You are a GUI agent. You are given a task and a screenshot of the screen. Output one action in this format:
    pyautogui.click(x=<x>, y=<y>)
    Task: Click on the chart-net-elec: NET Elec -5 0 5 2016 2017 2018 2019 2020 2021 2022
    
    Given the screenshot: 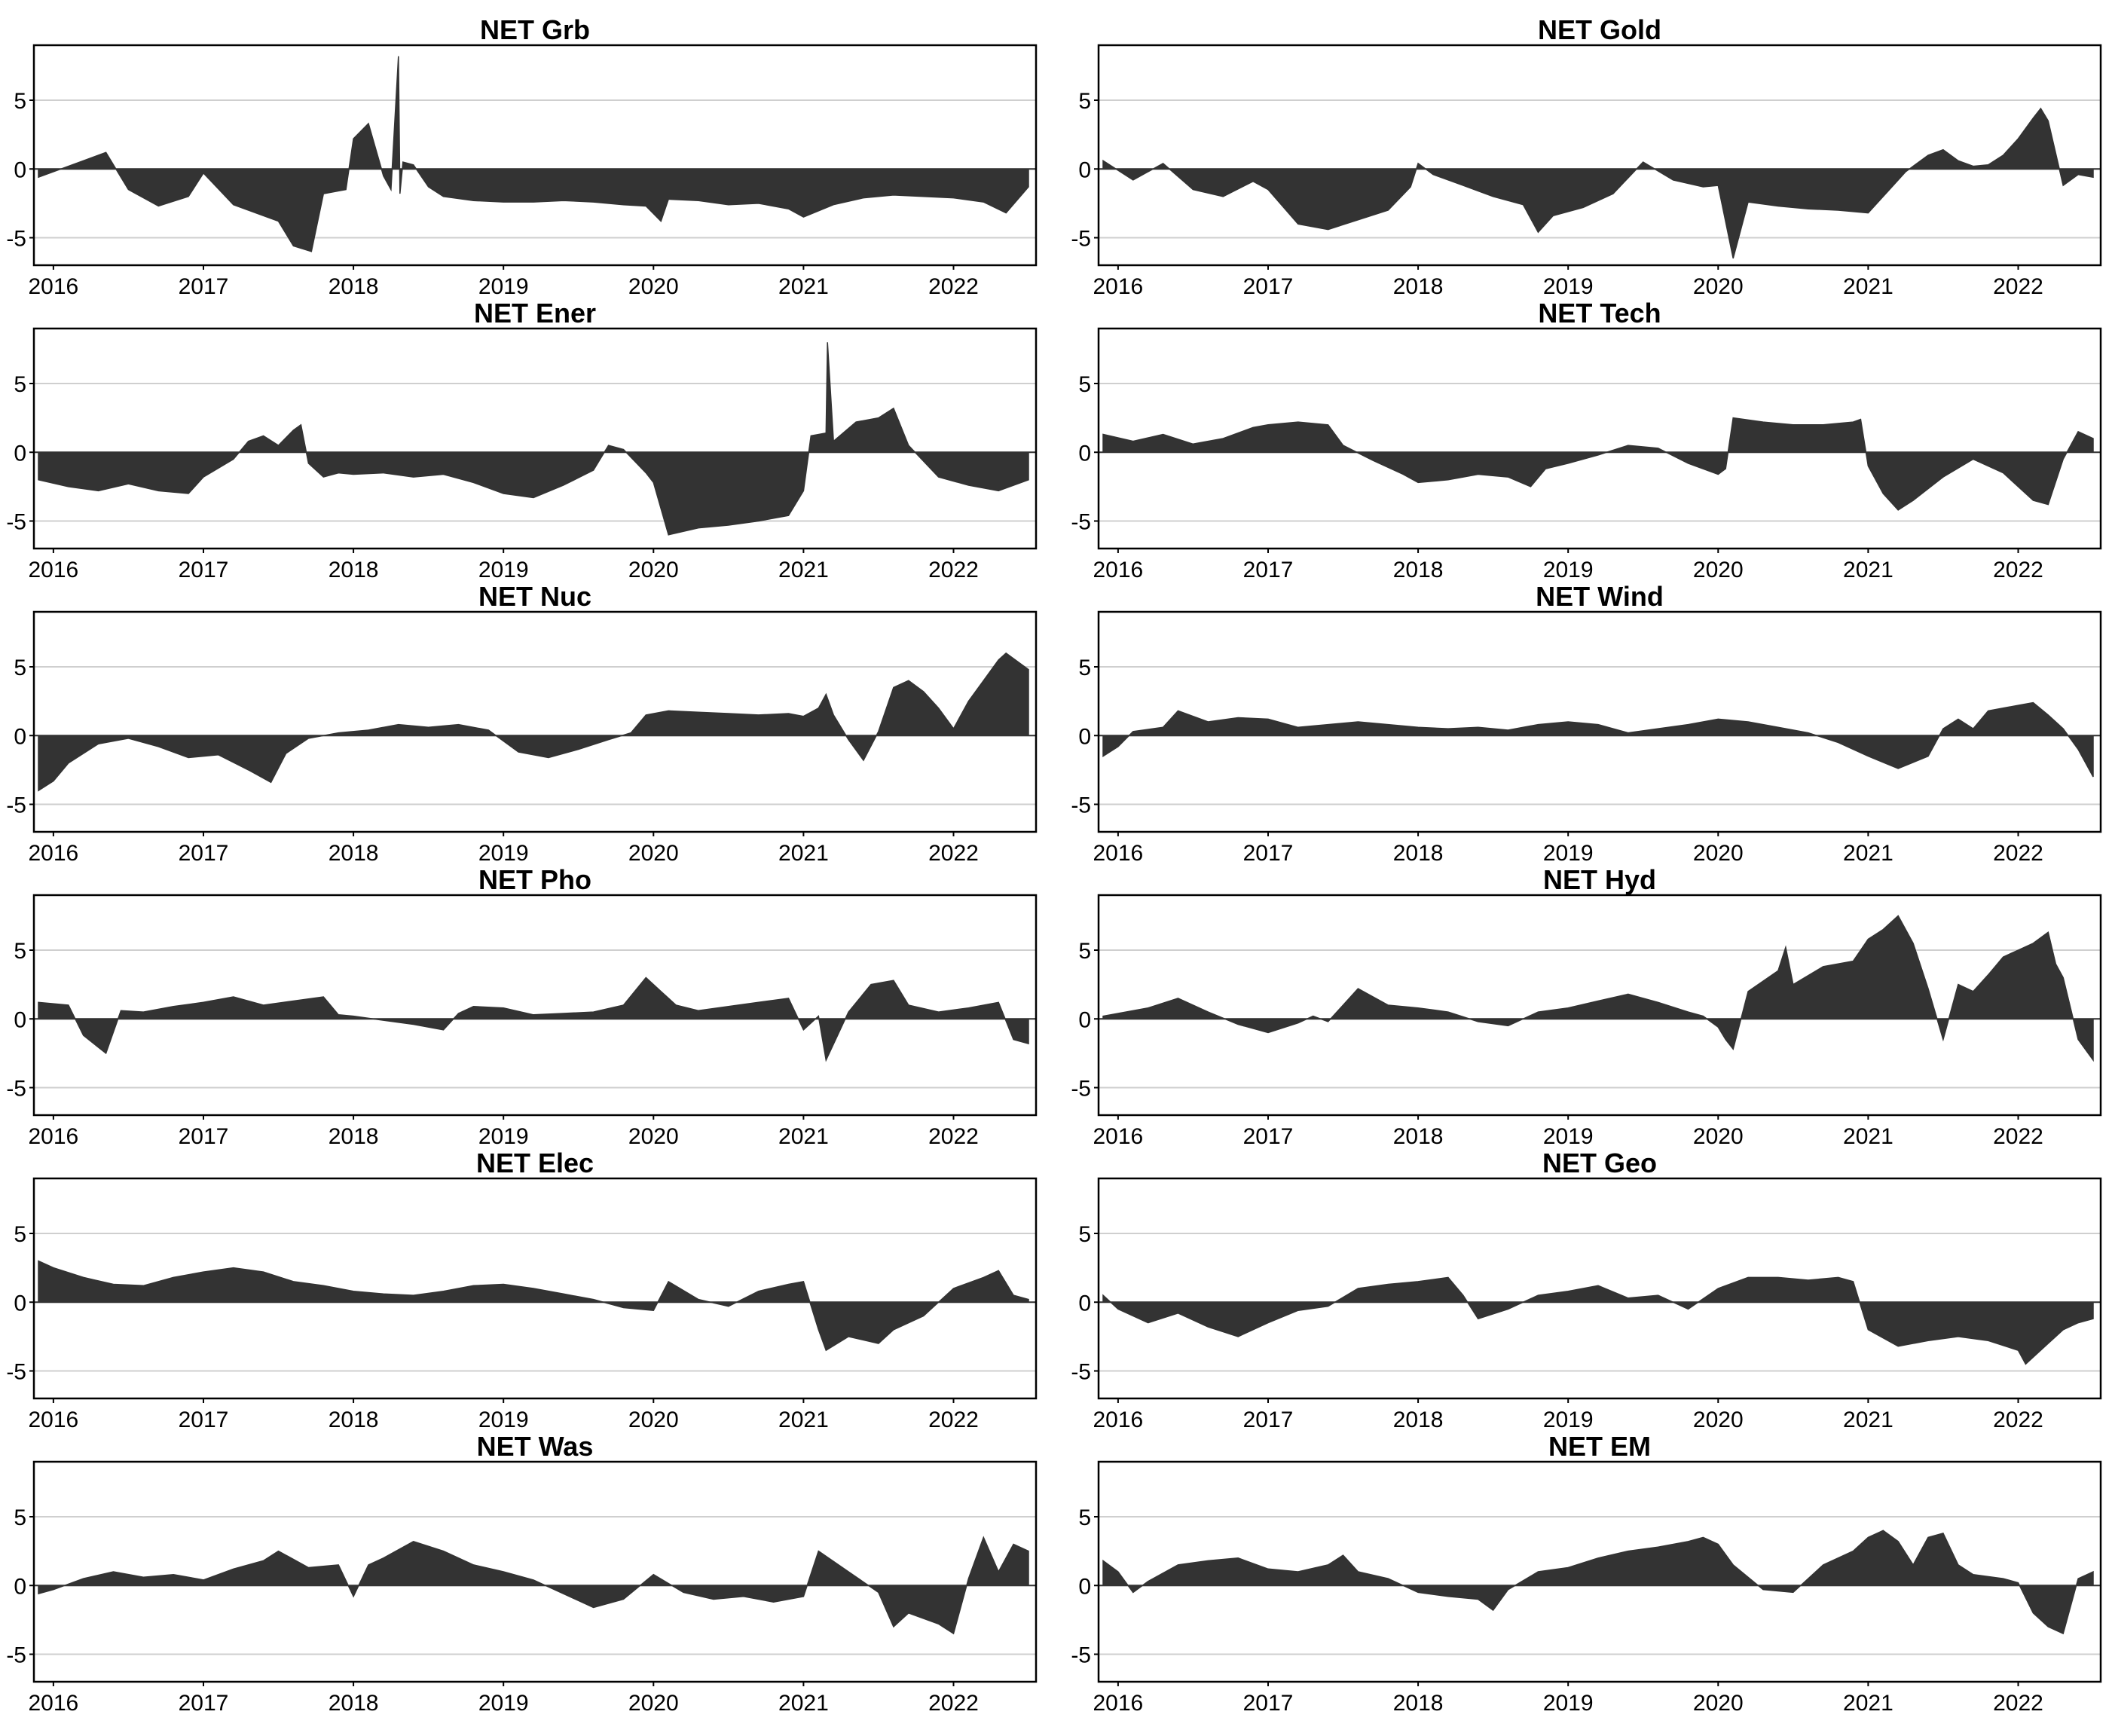 What is the action you would take?
    pyautogui.click(x=522, y=1290)
    